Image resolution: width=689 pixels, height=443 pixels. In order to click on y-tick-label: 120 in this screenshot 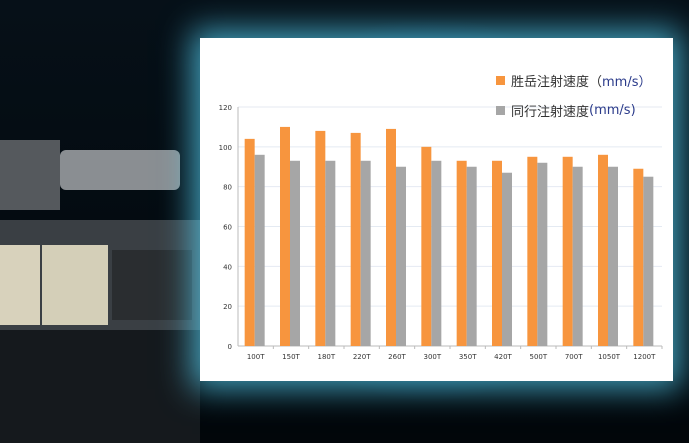, I will do `click(225, 108)`.